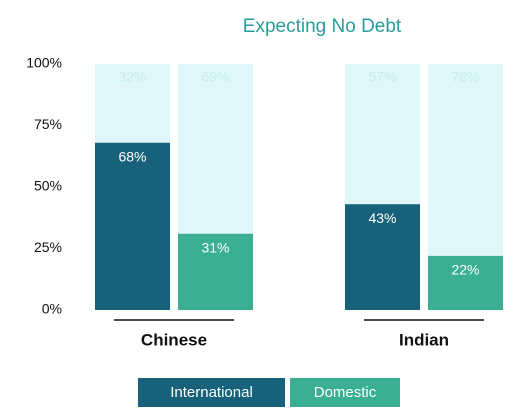 Image resolution: width=532 pixels, height=420 pixels. What do you see at coordinates (48, 124) in the screenshot?
I see `y-tick-label: 75%` at bounding box center [48, 124].